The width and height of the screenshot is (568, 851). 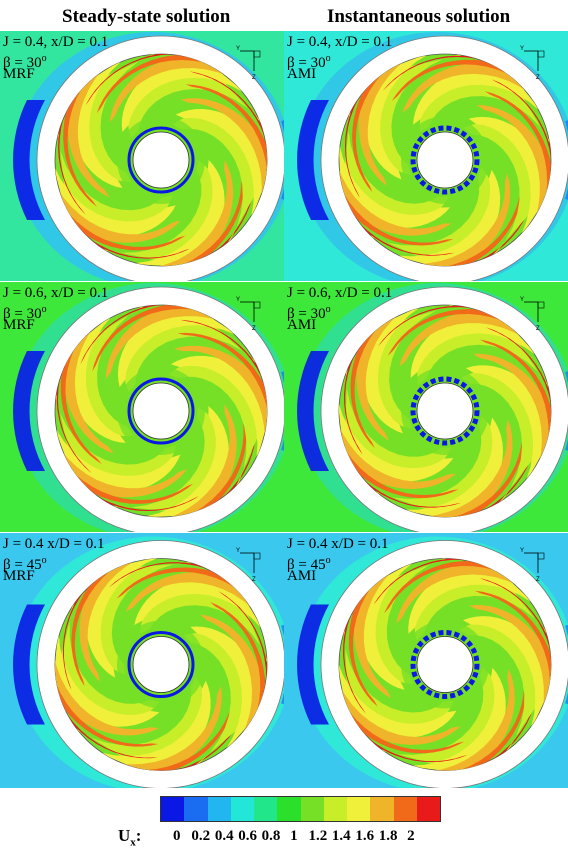 What do you see at coordinates (146, 16) in the screenshot?
I see `title-steady: Steady-state solution` at bounding box center [146, 16].